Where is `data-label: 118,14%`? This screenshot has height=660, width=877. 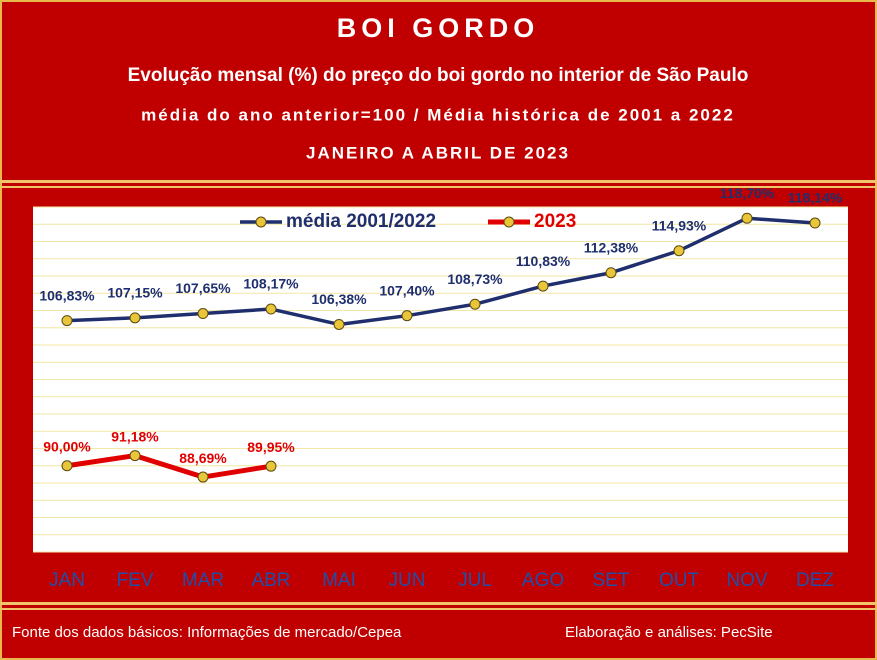
data-label: 118,14% is located at coordinates (815, 198).